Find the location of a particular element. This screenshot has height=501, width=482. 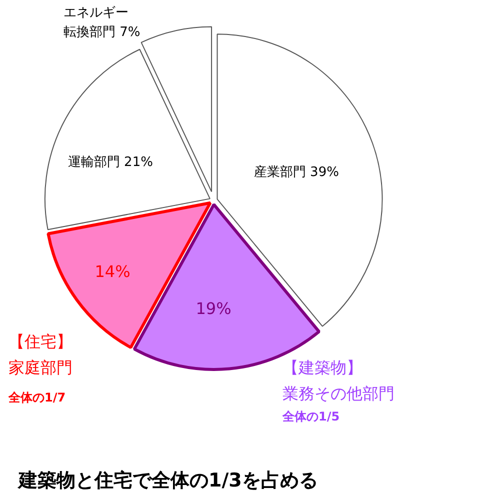

slice-label: 運輸部門 21% is located at coordinates (110, 162).